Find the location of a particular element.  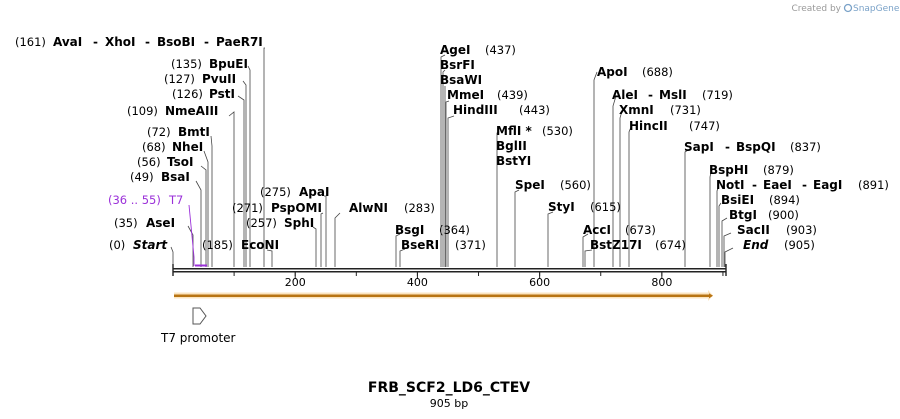

site-name-pvuii: PvuII is located at coordinates (219, 79).